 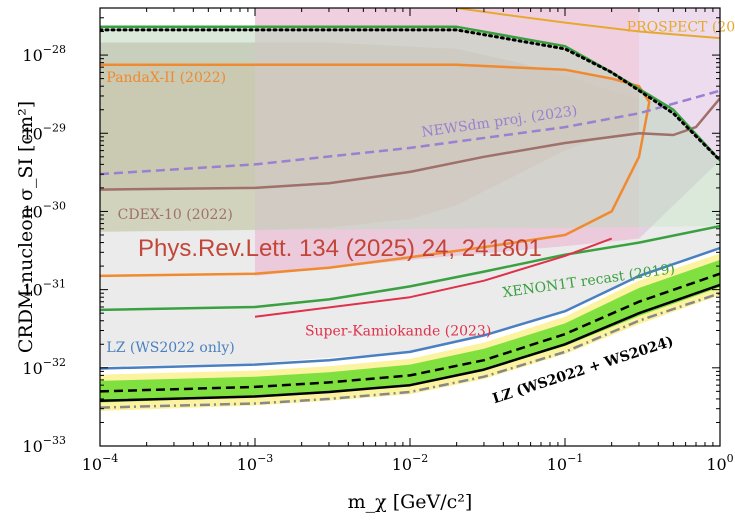 I want to click on y-tick-label: 10−28, so click(x=44, y=54).